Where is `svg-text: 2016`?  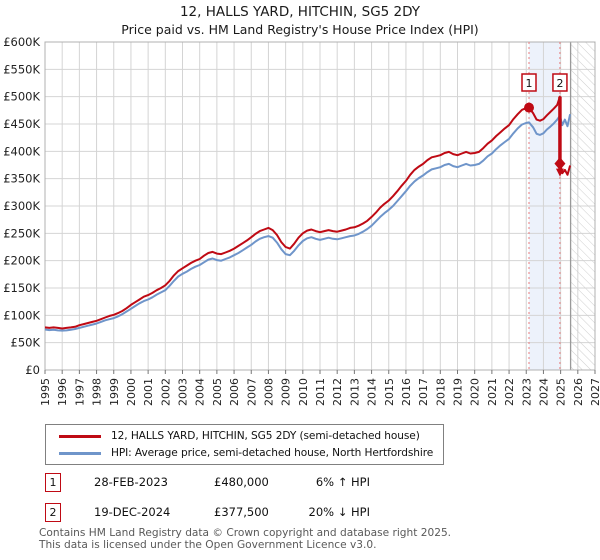 svg-text: 2016 is located at coordinates (406, 392).